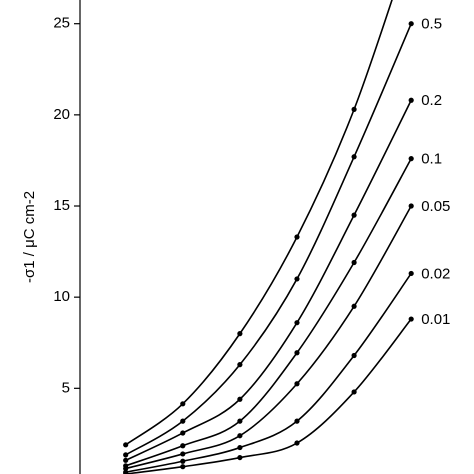 The width and height of the screenshot is (474, 474). I want to click on series-label: 0.02, so click(435, 273).